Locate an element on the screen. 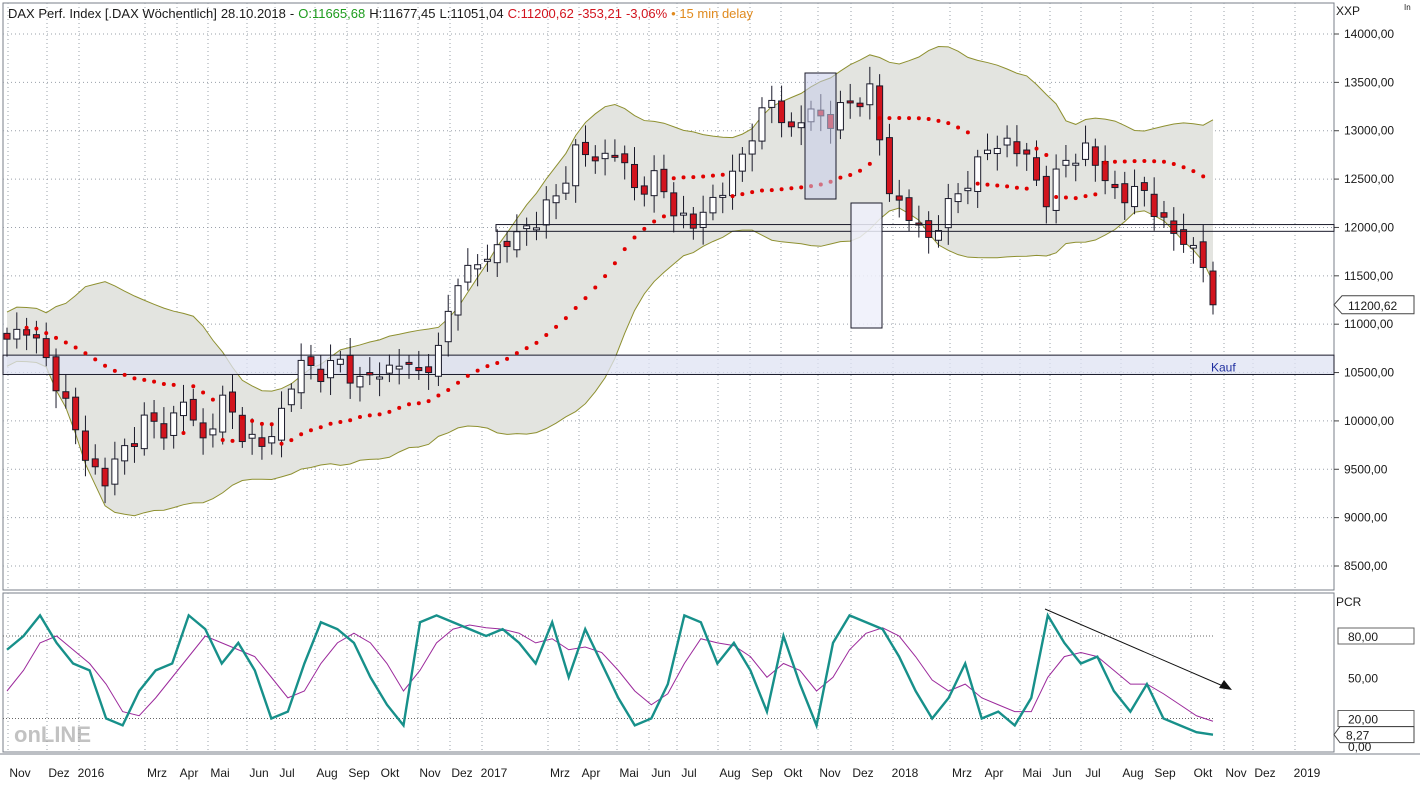 The height and width of the screenshot is (792, 1420). price-tick-label: 9000,00 is located at coordinates (1366, 518).